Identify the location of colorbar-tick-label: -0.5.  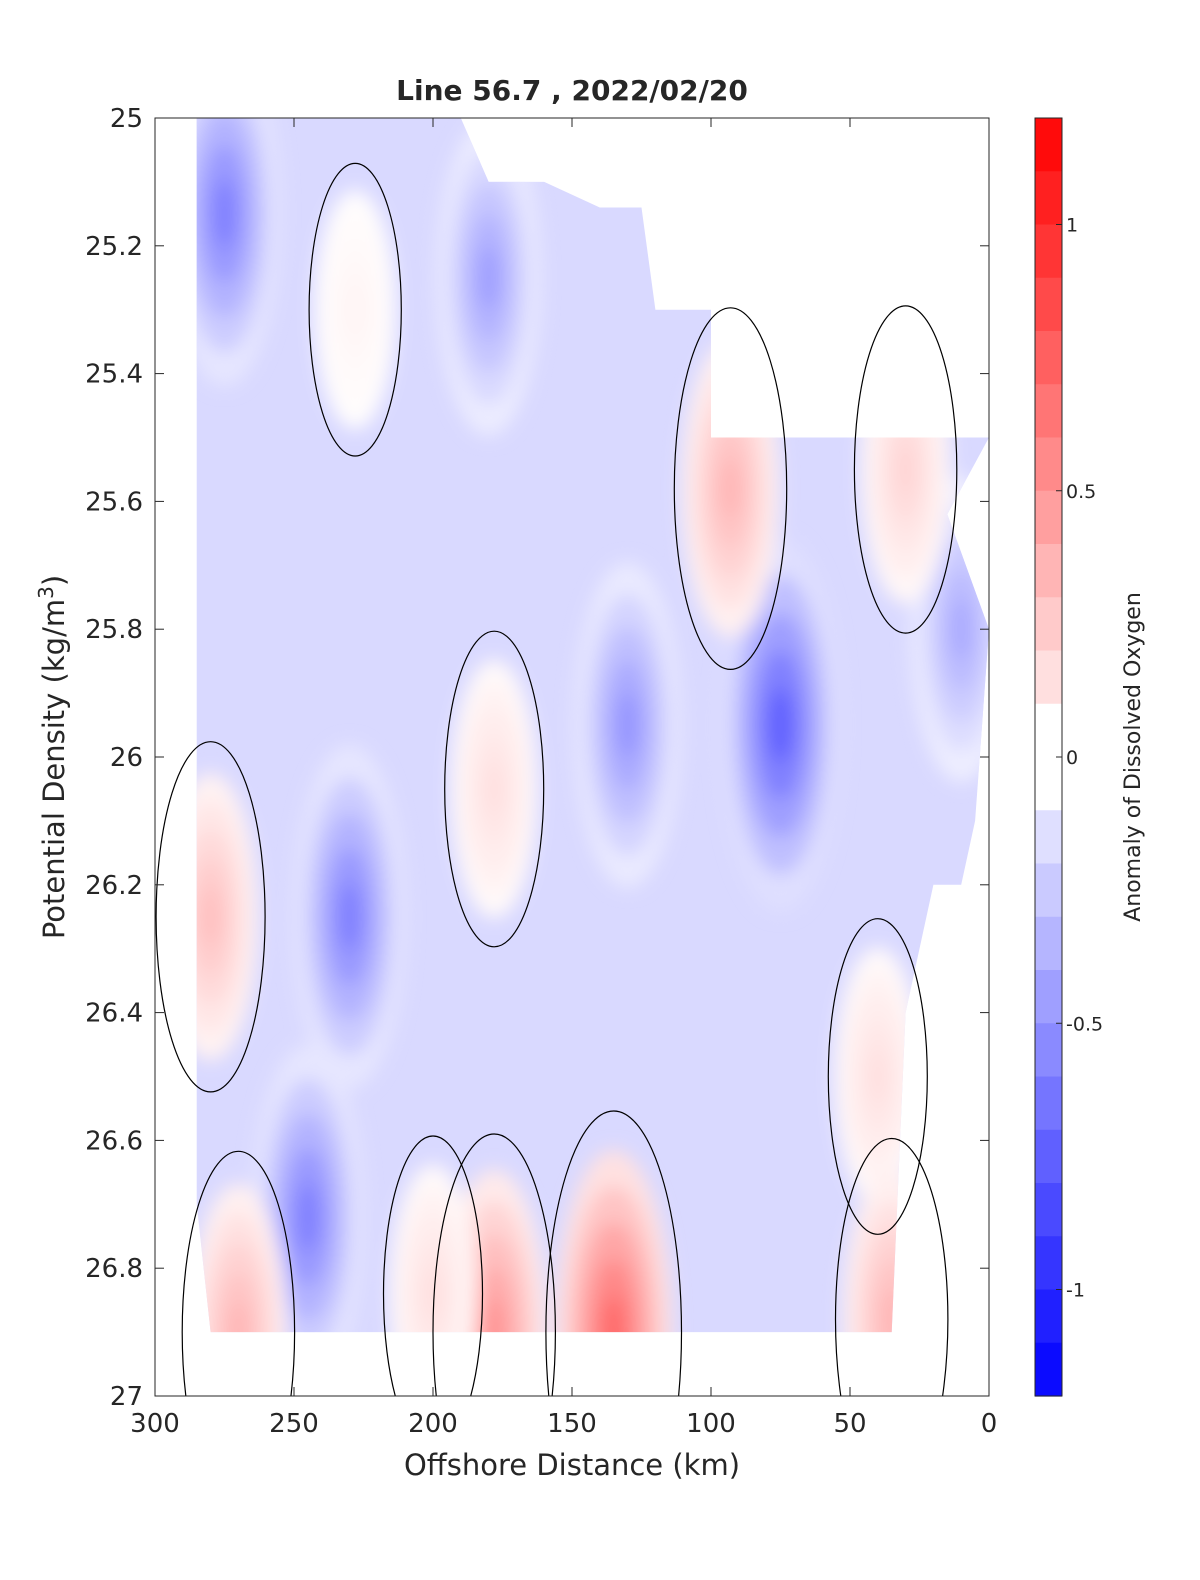
(1084, 1024).